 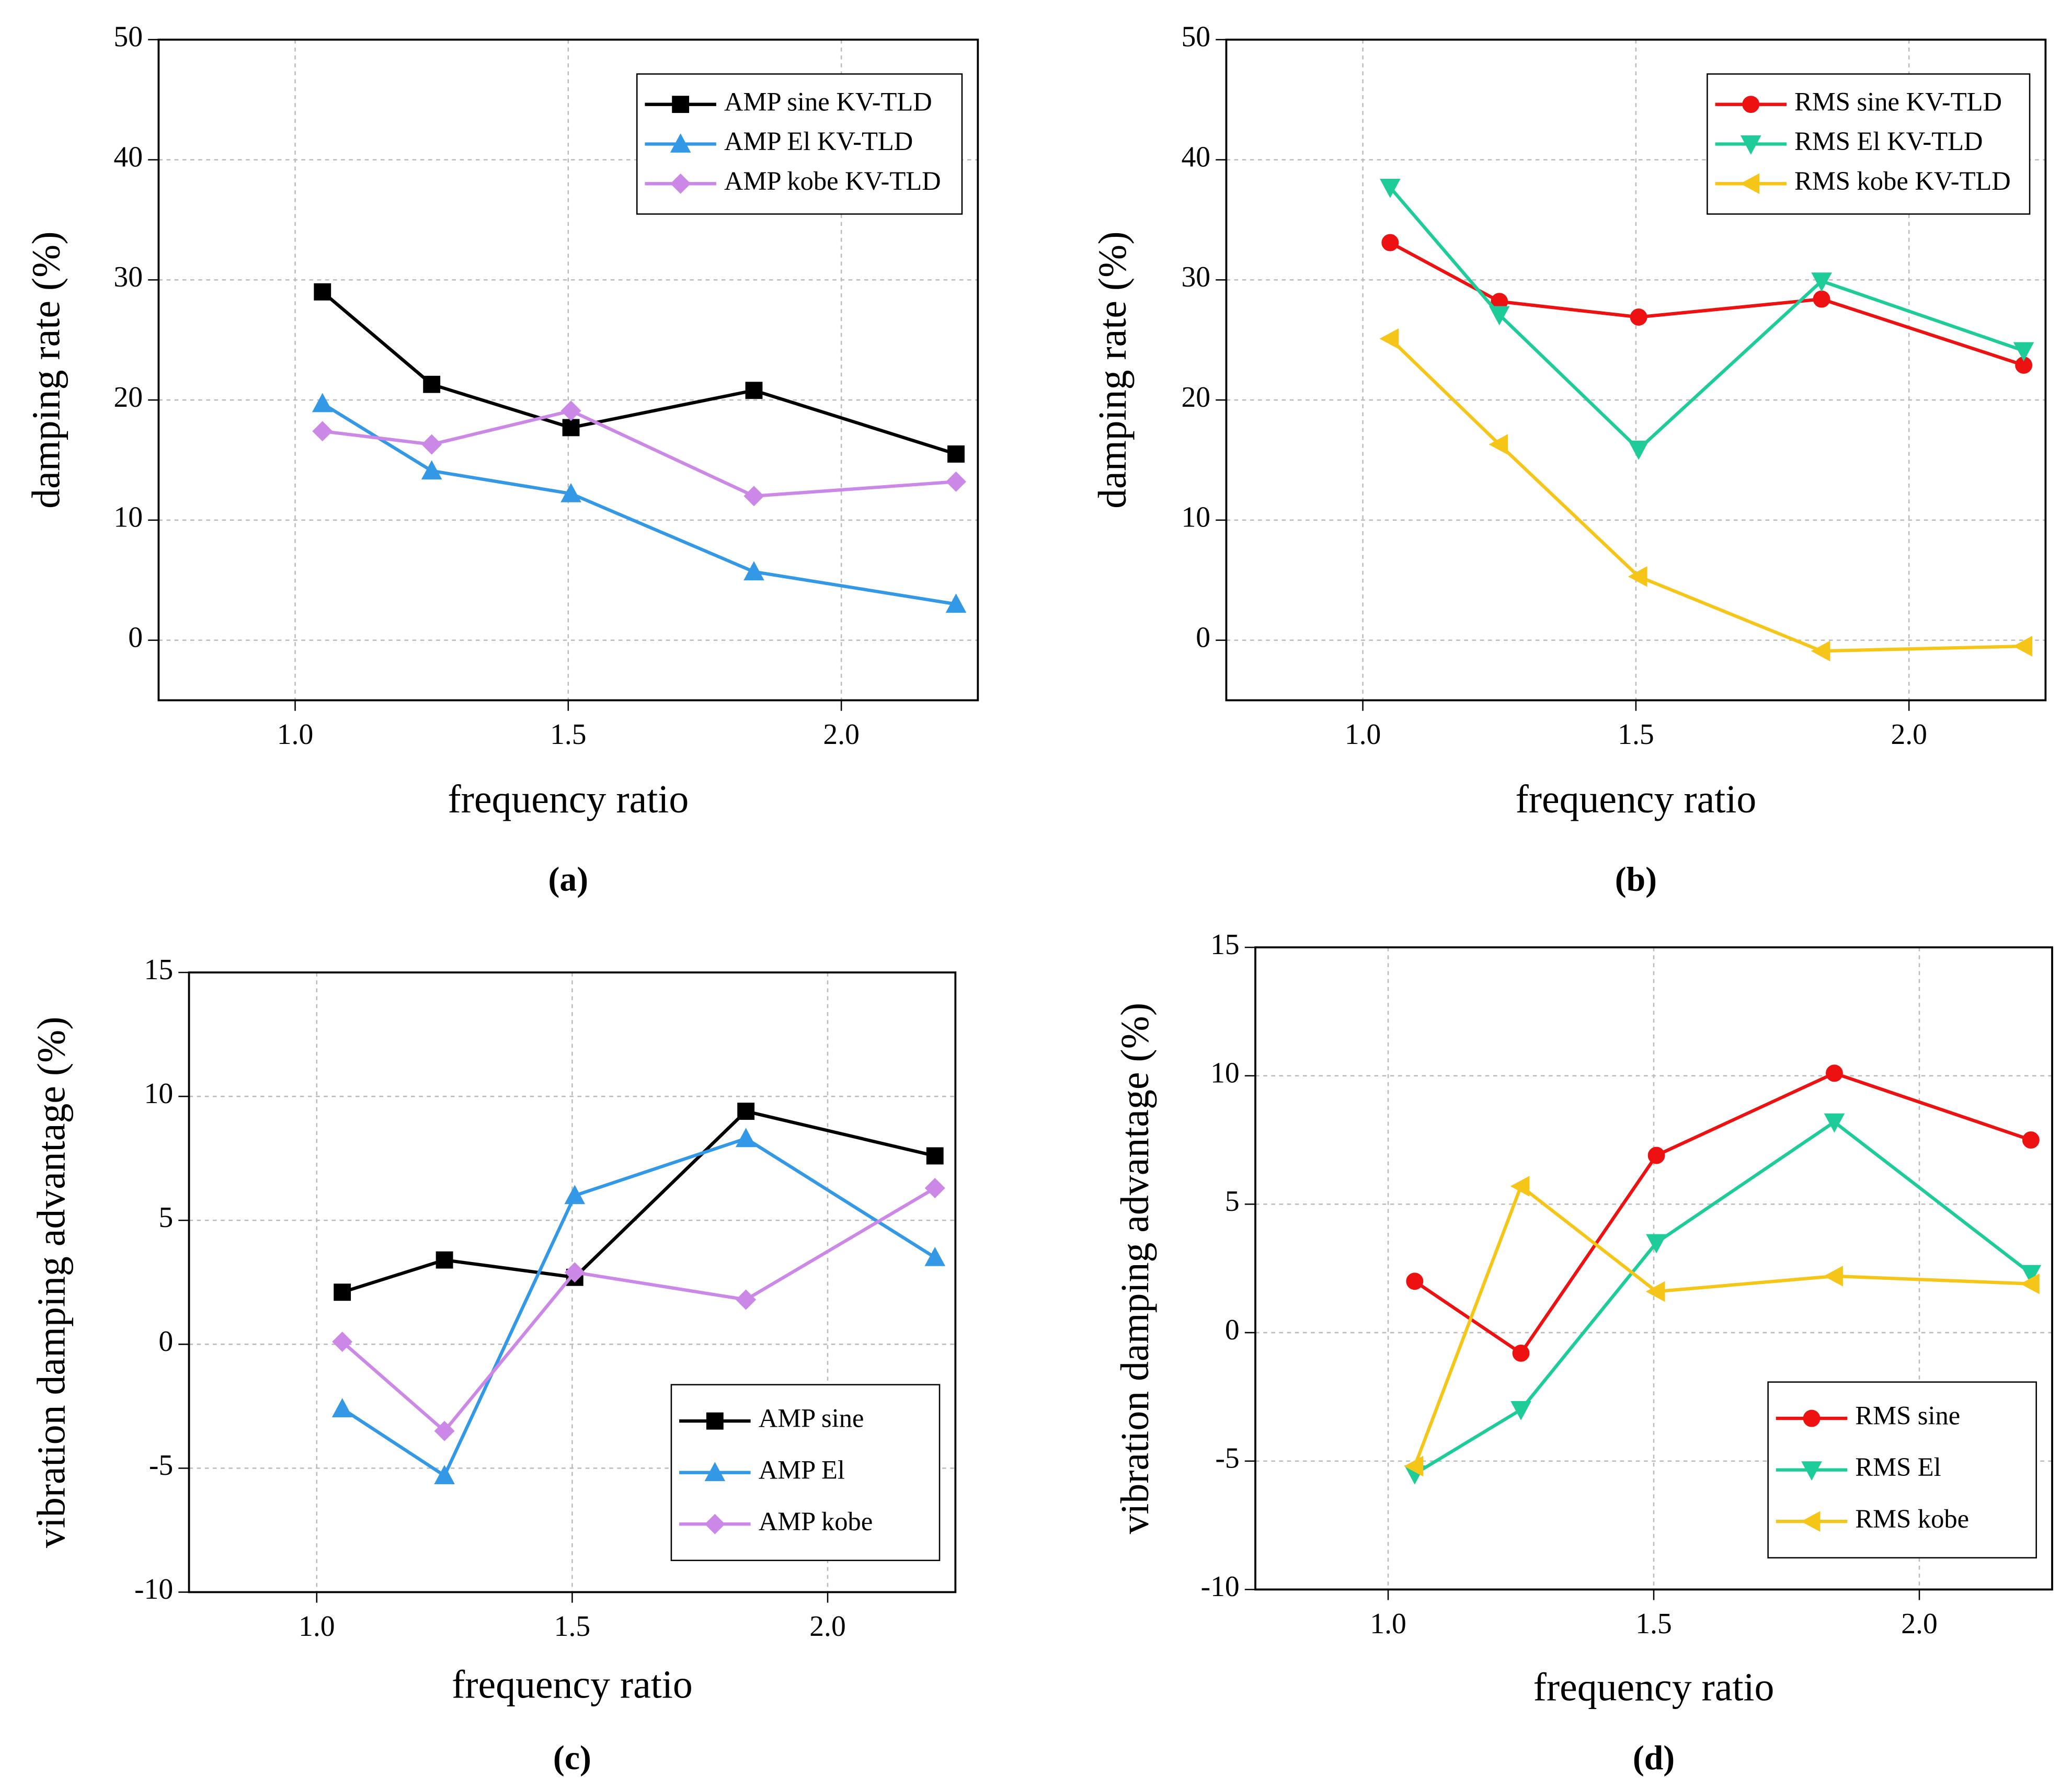 I want to click on legend-label: AMP kobe KV-TLD, so click(x=832, y=181).